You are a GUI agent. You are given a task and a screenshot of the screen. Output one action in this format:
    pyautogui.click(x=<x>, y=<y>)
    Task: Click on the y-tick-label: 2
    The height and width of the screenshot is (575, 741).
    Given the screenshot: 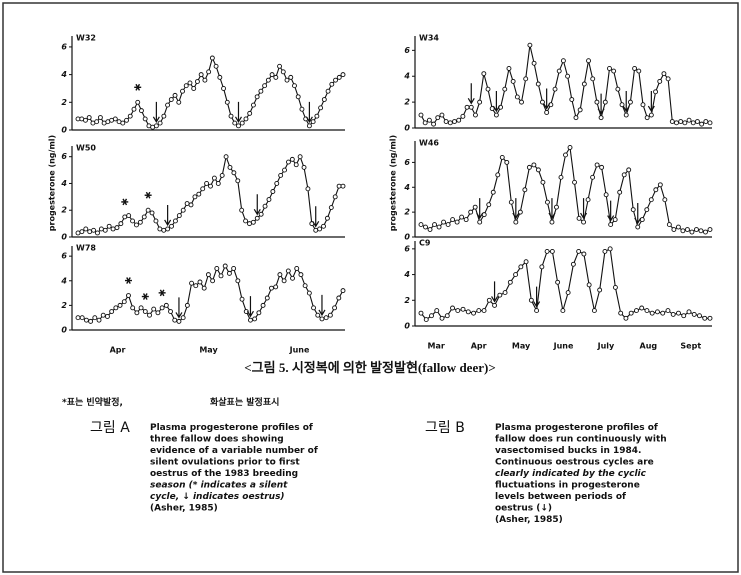 What is the action you would take?
    pyautogui.click(x=64, y=102)
    